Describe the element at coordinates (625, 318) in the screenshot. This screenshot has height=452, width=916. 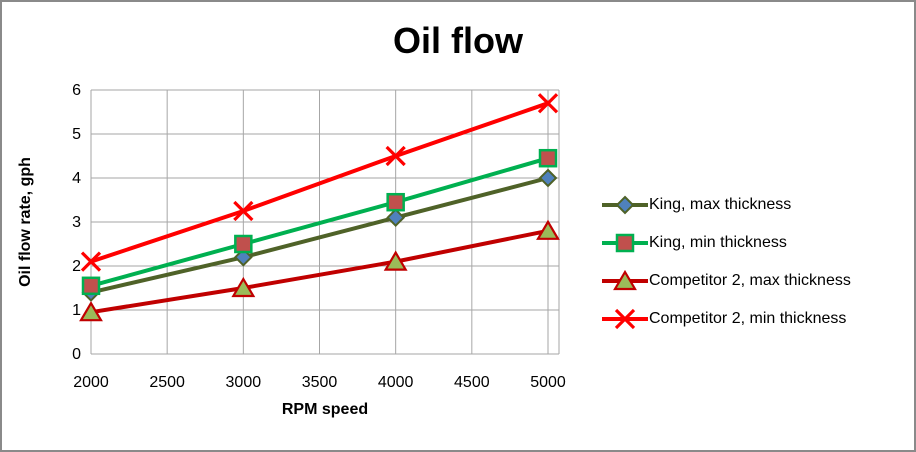
I see `legend-x-icon` at that location.